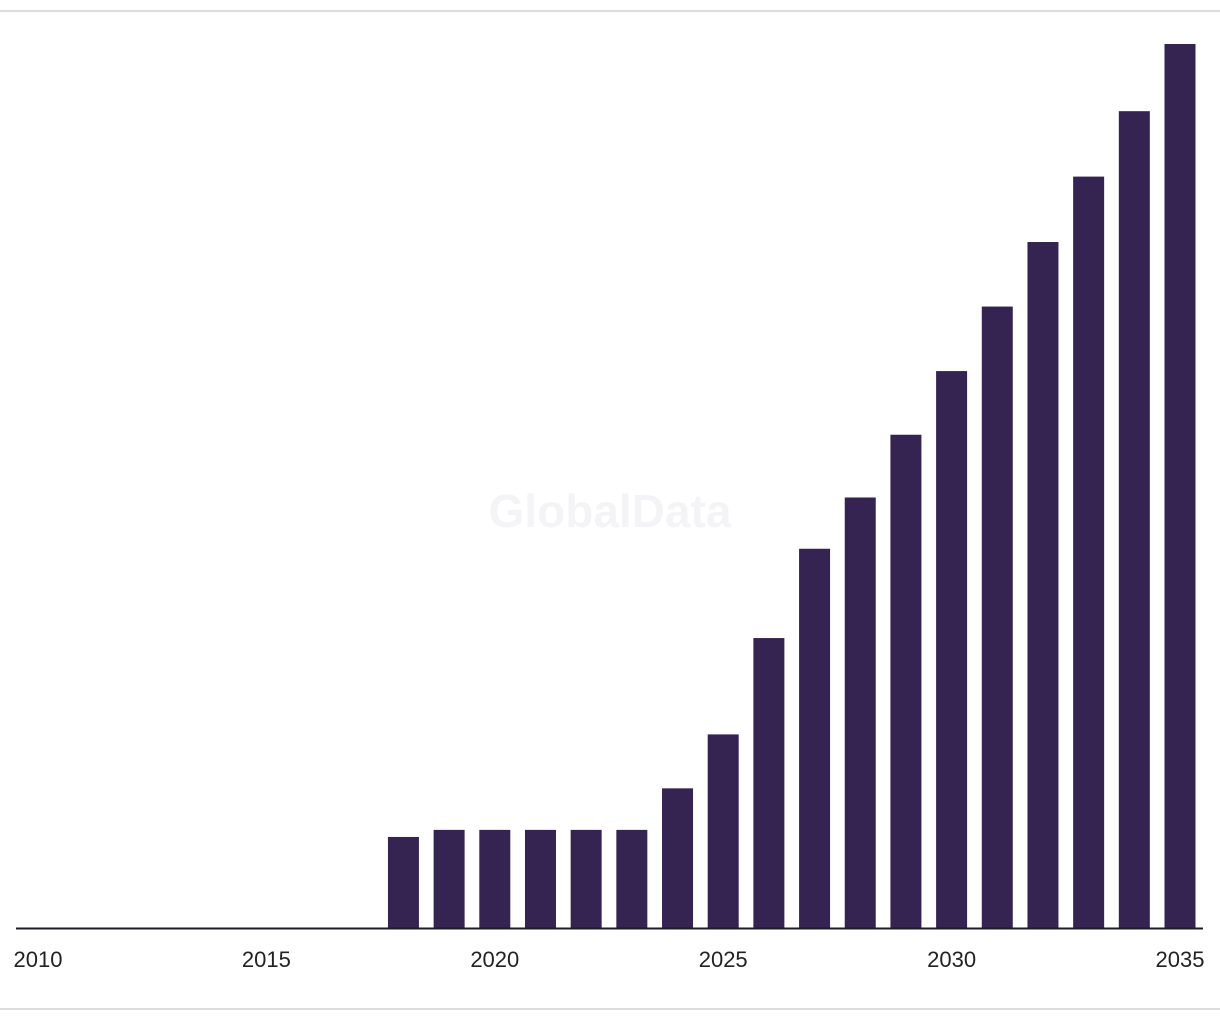 Image resolution: width=1220 pixels, height=1020 pixels. What do you see at coordinates (403, 882) in the screenshot?
I see `bar-2018` at bounding box center [403, 882].